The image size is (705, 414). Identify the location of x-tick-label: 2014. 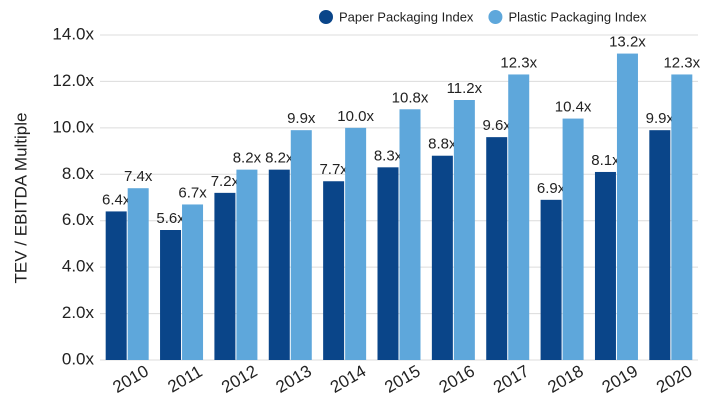
(348, 378).